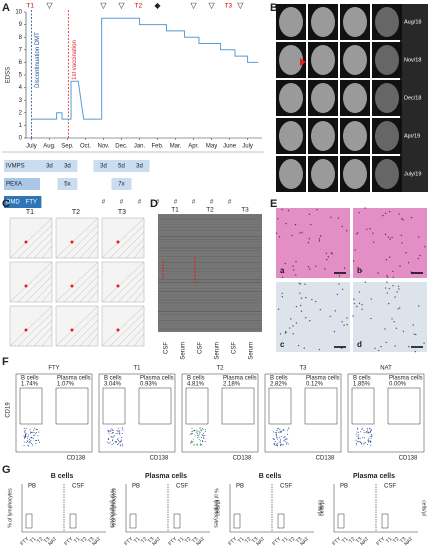 The width and height of the screenshot is (429, 550). What do you see at coordinates (279, 379) in the screenshot?
I see `gate-label: B cells` at bounding box center [279, 379].